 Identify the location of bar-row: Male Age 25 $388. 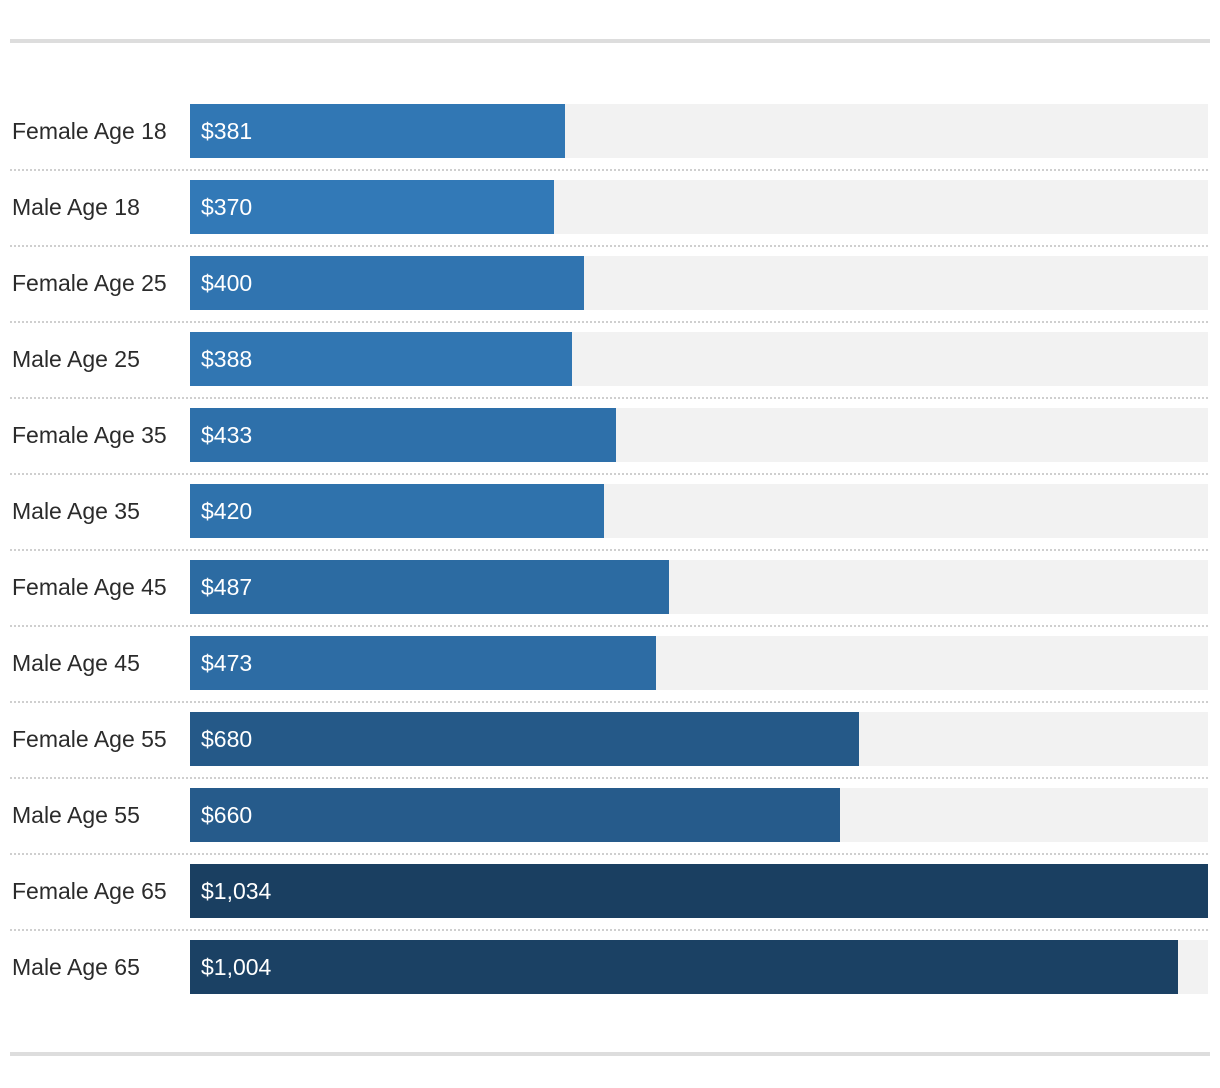
(610, 370).